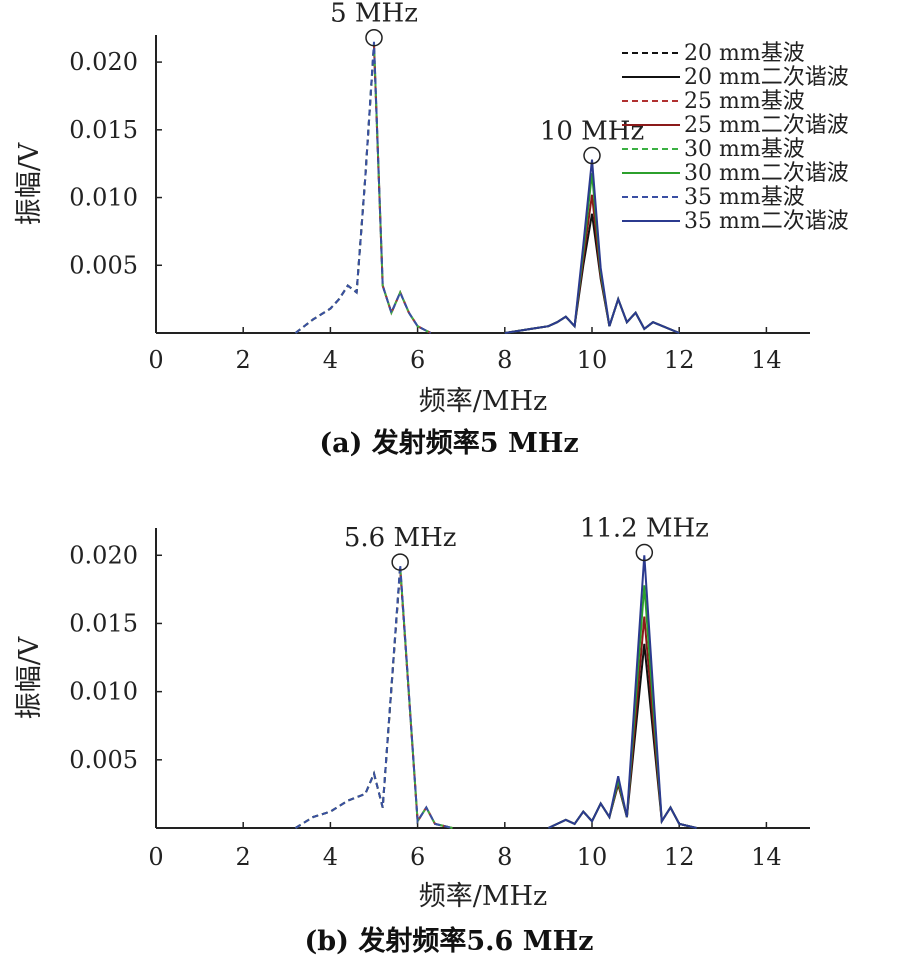 This screenshot has width=898, height=973. I want to click on legend-entry: 30 mm基波, so click(744, 149).